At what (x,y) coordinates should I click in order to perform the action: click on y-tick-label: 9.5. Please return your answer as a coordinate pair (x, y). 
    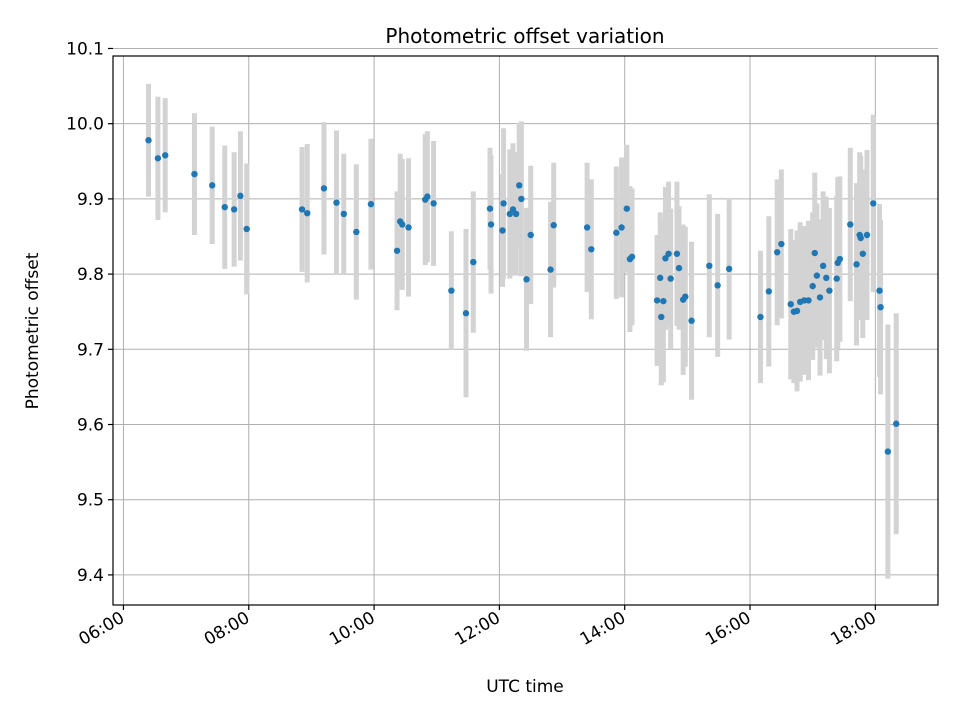
    Looking at the image, I should click on (90, 501).